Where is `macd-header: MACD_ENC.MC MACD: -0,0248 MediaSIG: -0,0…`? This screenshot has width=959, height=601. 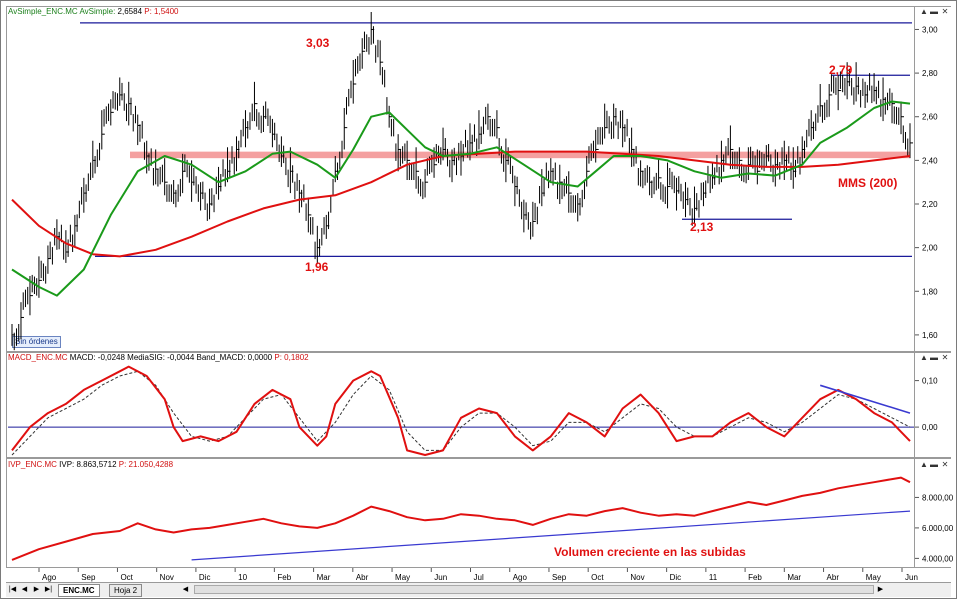
macd-header: MACD_ENC.MC MACD: -0,0248 MediaSIG: -0,0… is located at coordinates (158, 358).